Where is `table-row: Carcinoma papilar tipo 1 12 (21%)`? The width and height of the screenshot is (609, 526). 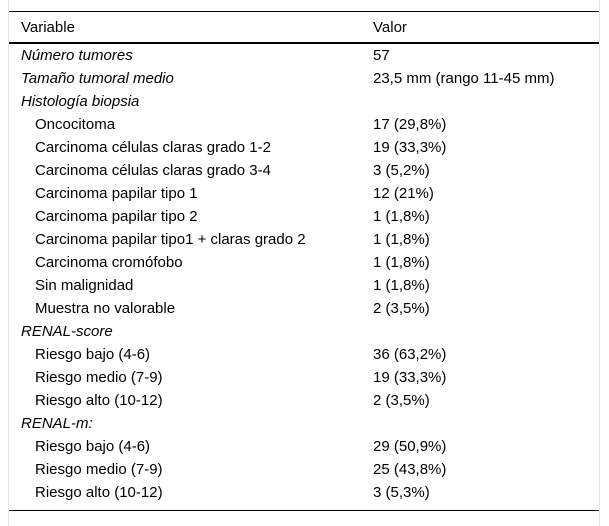 table-row: Carcinoma papilar tipo 1 12 (21%) is located at coordinates (304, 193).